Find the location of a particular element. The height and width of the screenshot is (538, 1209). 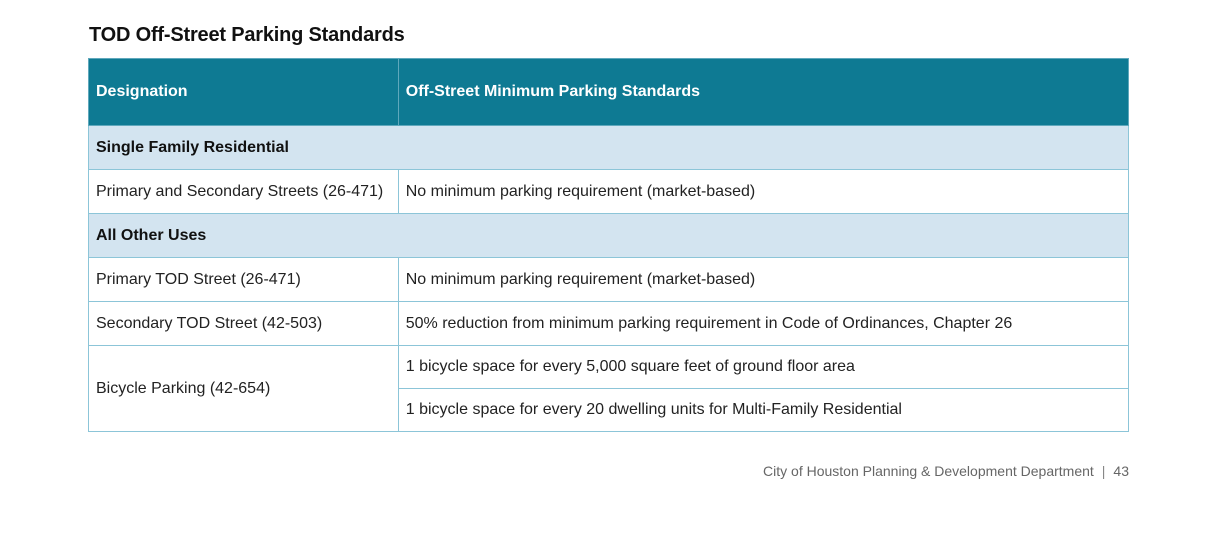

designation-cell: Primary and Secondary Streets (26-471) is located at coordinates (243, 191).